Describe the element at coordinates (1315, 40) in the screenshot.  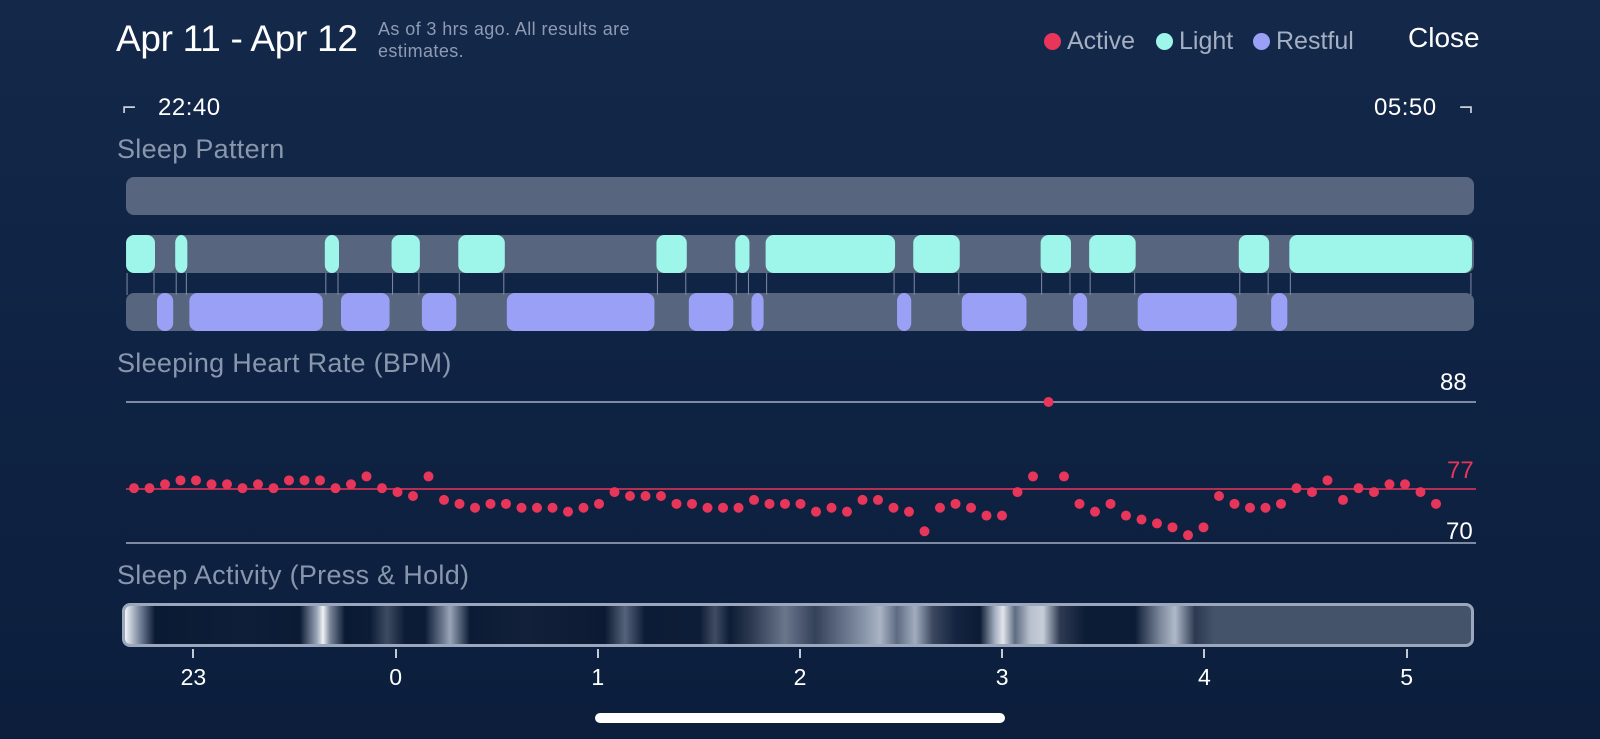
I see `legend-restful-label: Restful` at that location.